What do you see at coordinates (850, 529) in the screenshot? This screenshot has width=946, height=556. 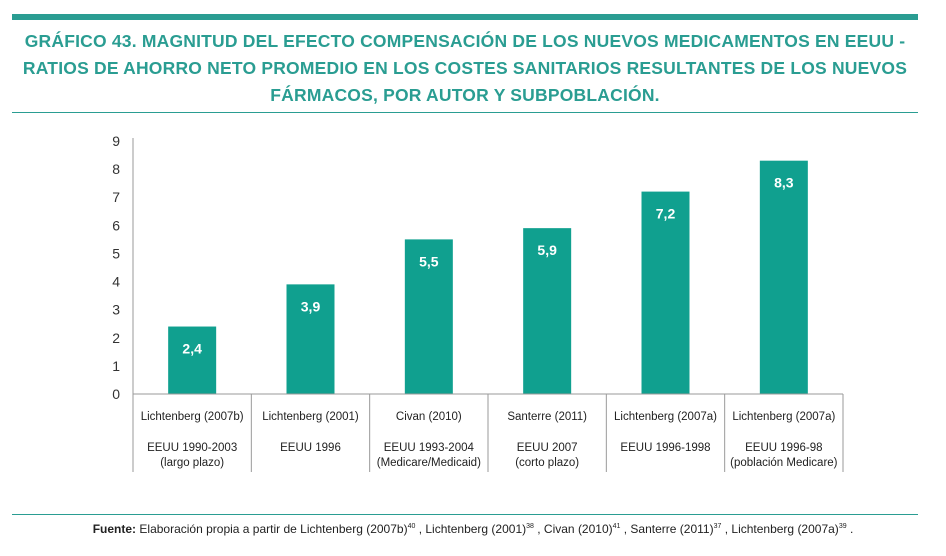 I see `source-text-6: .` at bounding box center [850, 529].